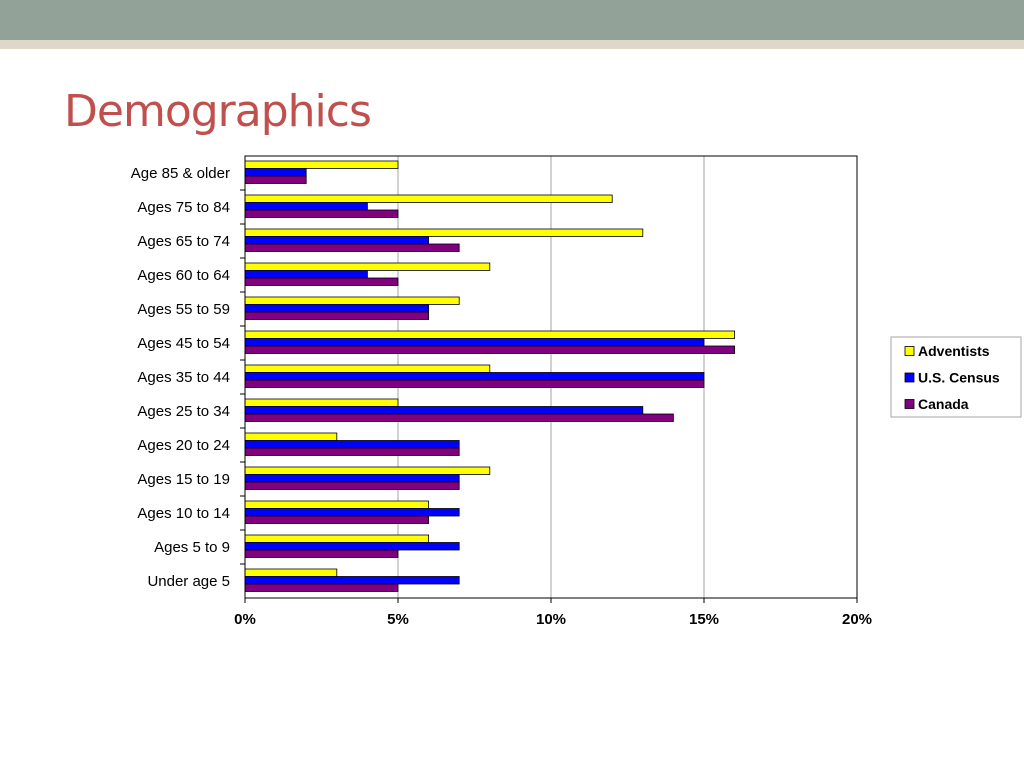 The image size is (1024, 768). I want to click on legend-label: U.S. Census, so click(959, 378).